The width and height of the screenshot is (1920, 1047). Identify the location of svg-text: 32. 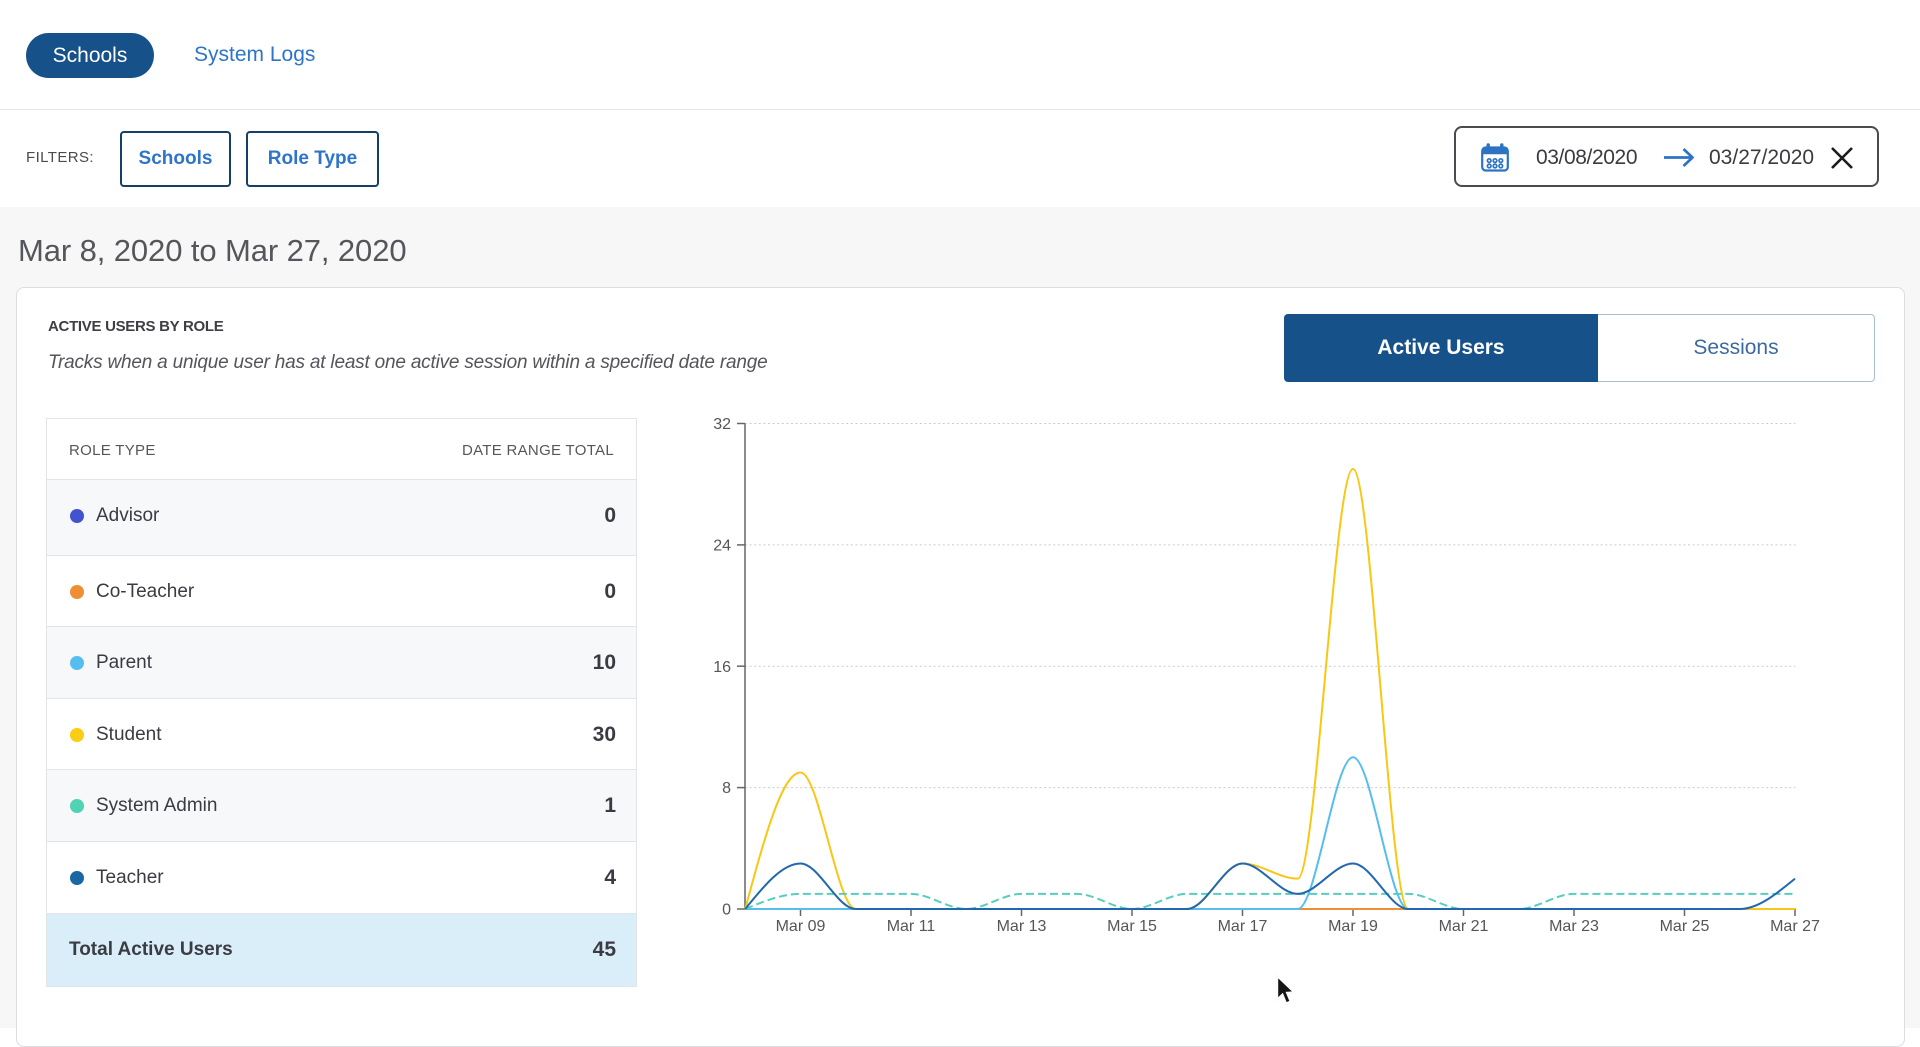
(722, 424).